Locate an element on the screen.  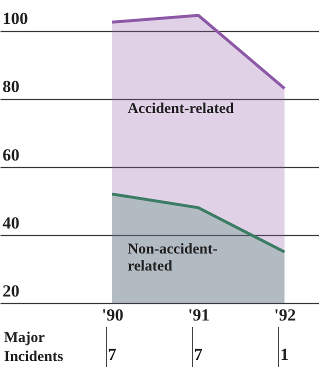
y-tick-label: 60 is located at coordinates (11, 154).